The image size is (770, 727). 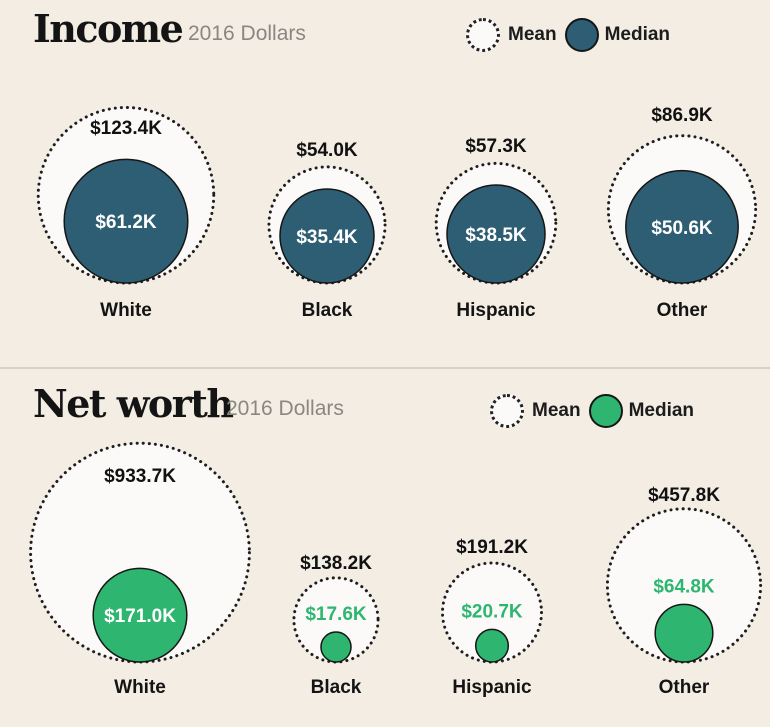 I want to click on income-median-label-other: $50.6K, so click(x=682, y=228).